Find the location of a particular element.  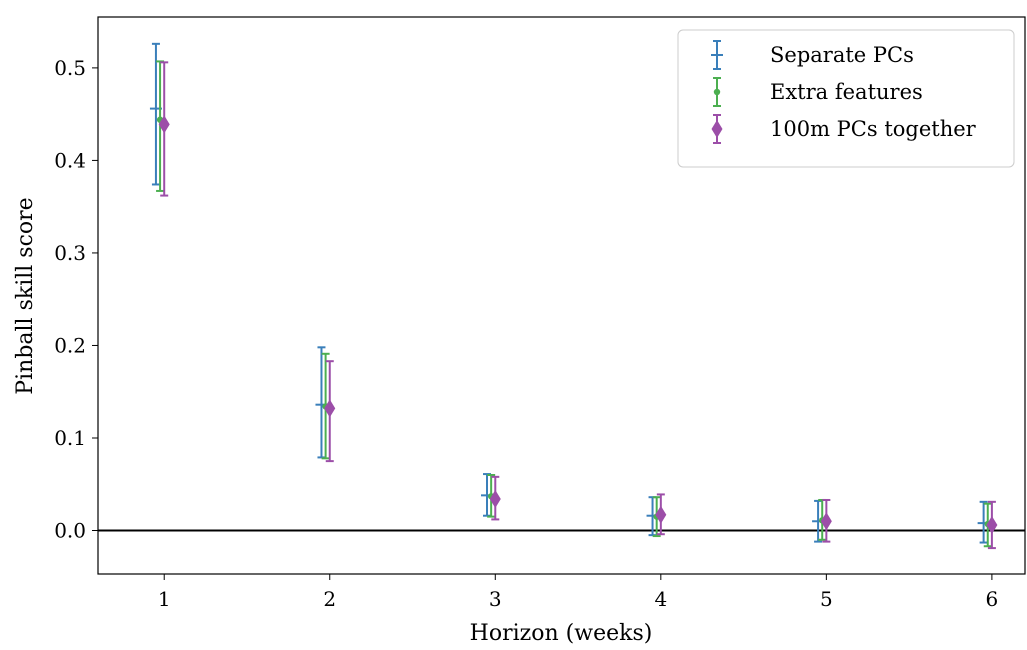

legend-marker-extra-features is located at coordinates (717, 92).